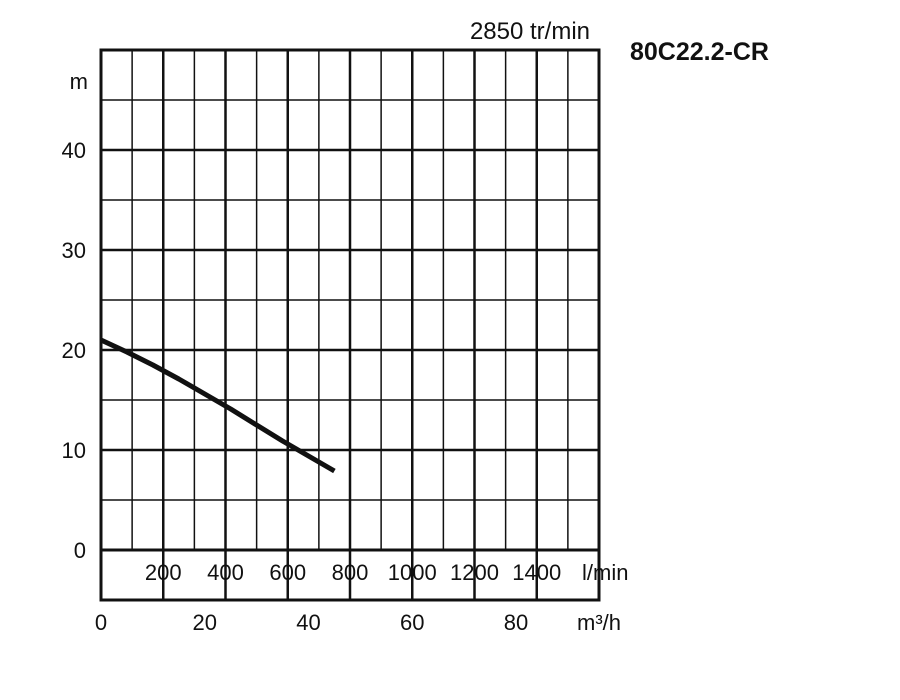 The image size is (900, 700). What do you see at coordinates (80, 550) in the screenshot?
I see `y-tick-label: 0` at bounding box center [80, 550].